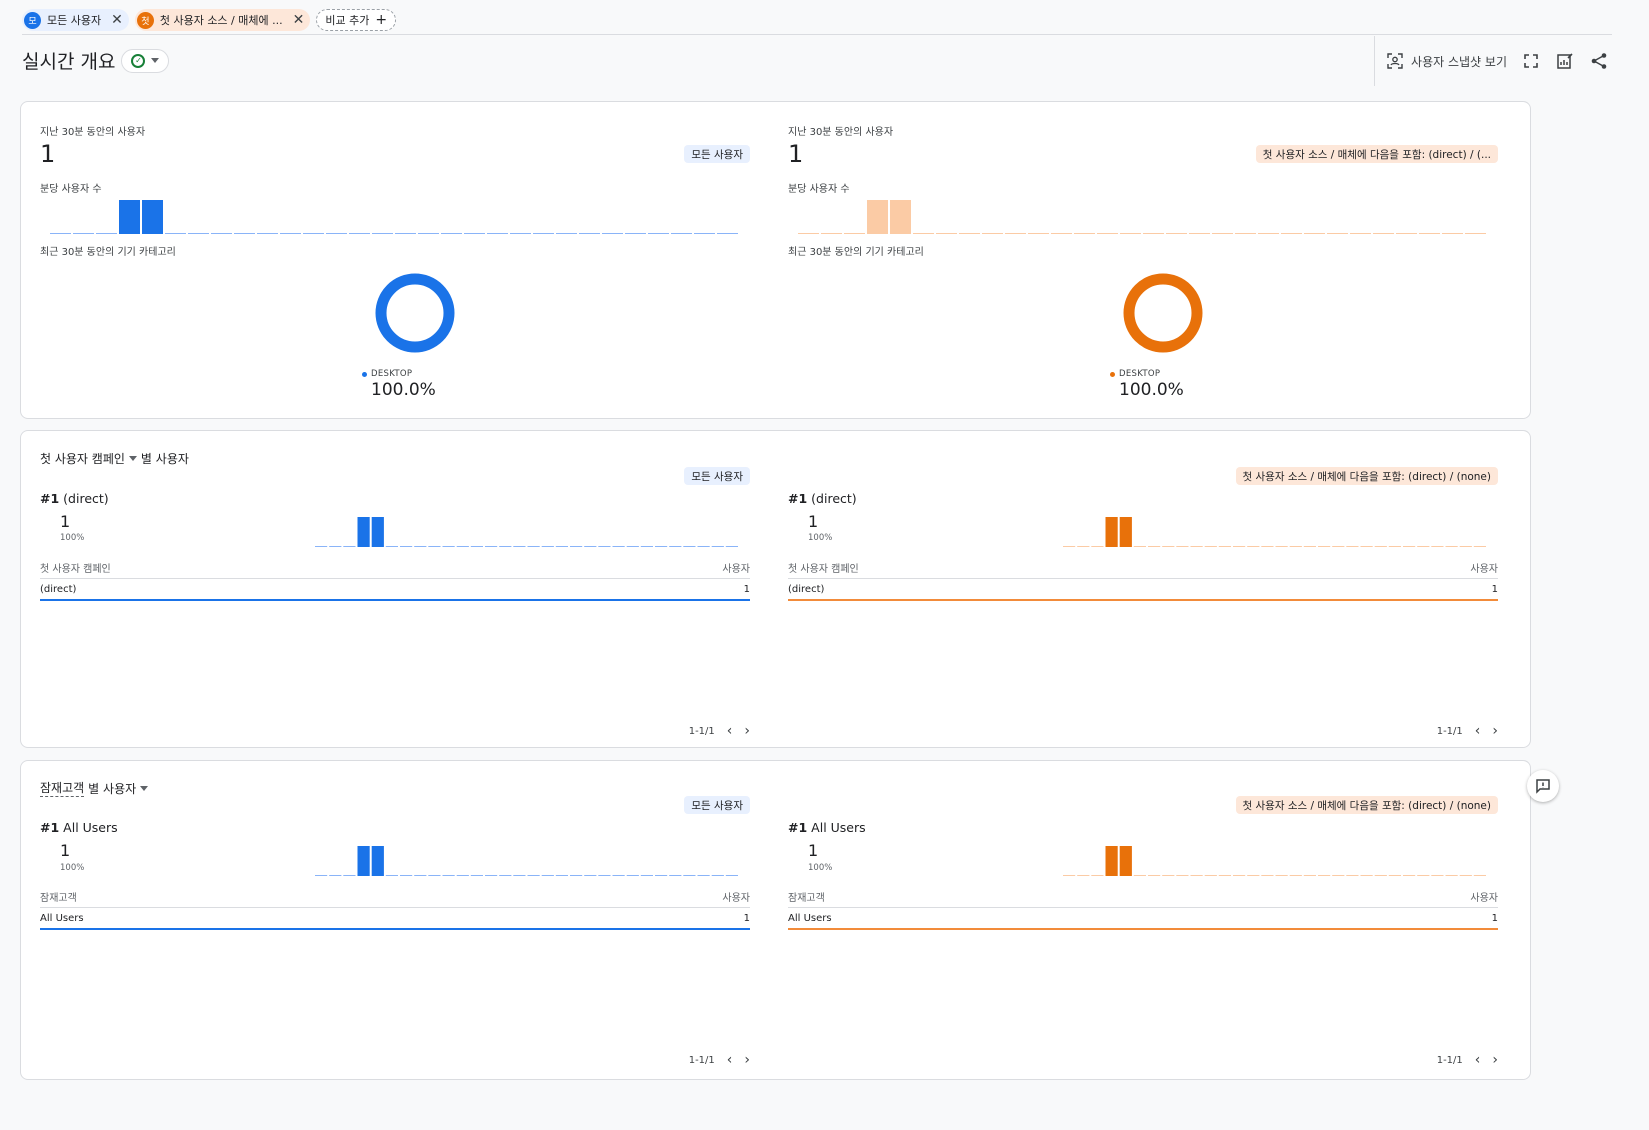  I want to click on chip-label: 모든 사용자, so click(74, 20).